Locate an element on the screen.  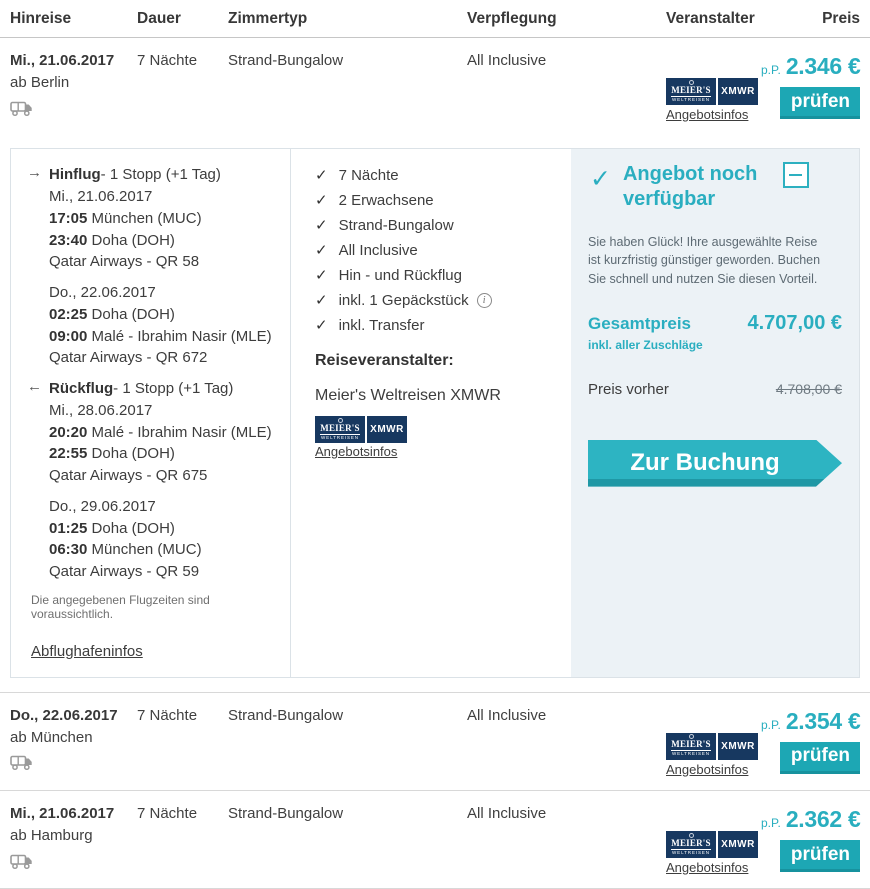
arrival-place: Doha (DOH) is located at coordinates (133, 240).